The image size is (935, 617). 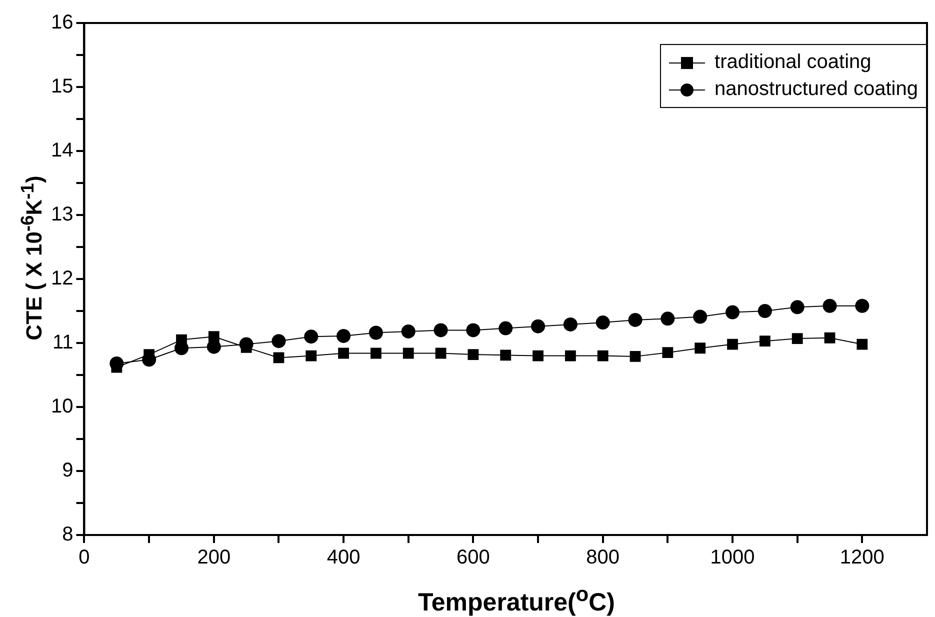 What do you see at coordinates (63, 343) in the screenshot?
I see `y-tick-label: 11` at bounding box center [63, 343].